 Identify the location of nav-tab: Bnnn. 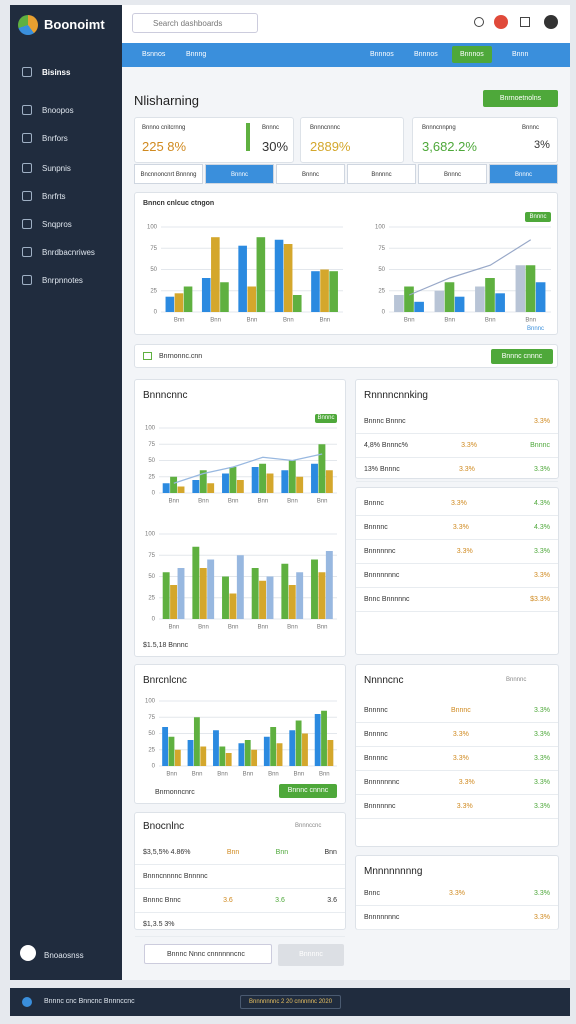
(520, 54).